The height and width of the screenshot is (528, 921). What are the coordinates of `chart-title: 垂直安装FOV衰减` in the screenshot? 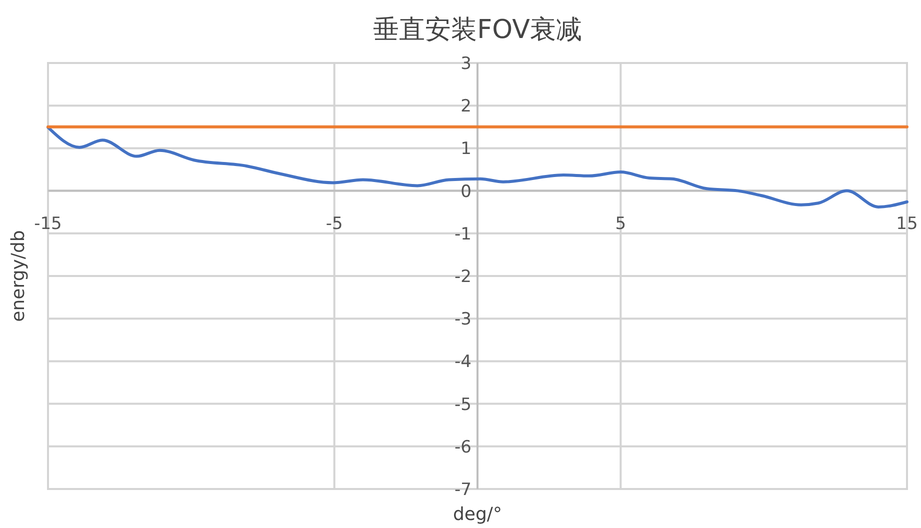 It's located at (477, 30).